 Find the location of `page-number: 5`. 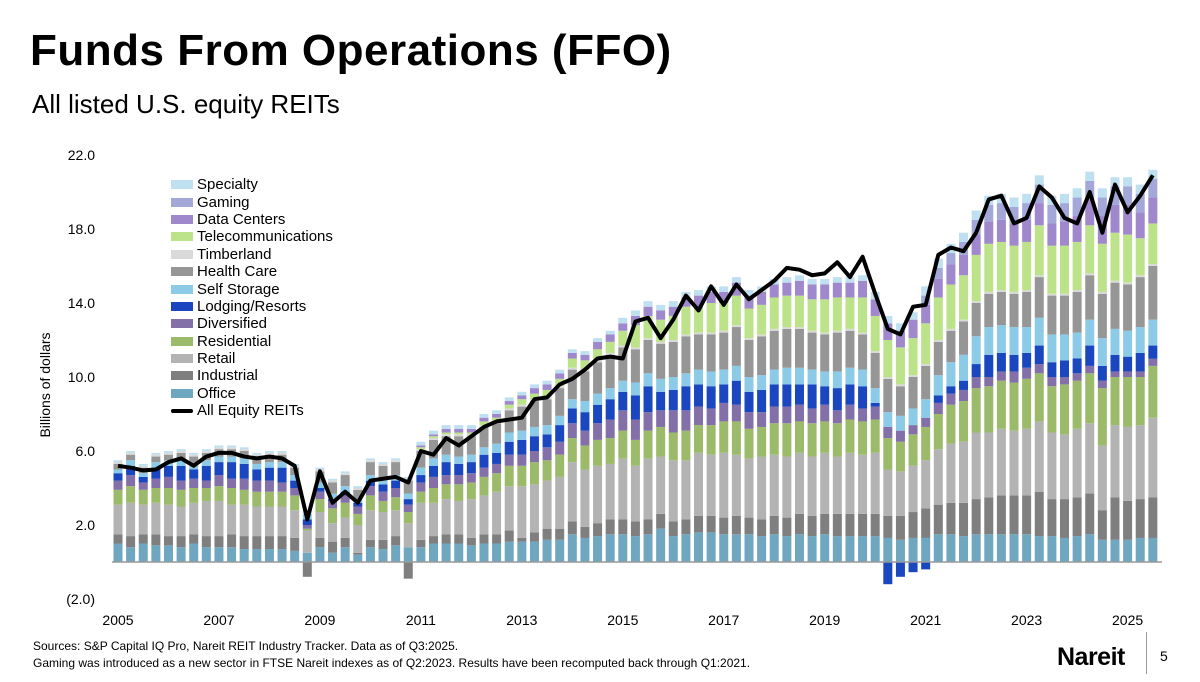

page-number: 5 is located at coordinates (1164, 656).